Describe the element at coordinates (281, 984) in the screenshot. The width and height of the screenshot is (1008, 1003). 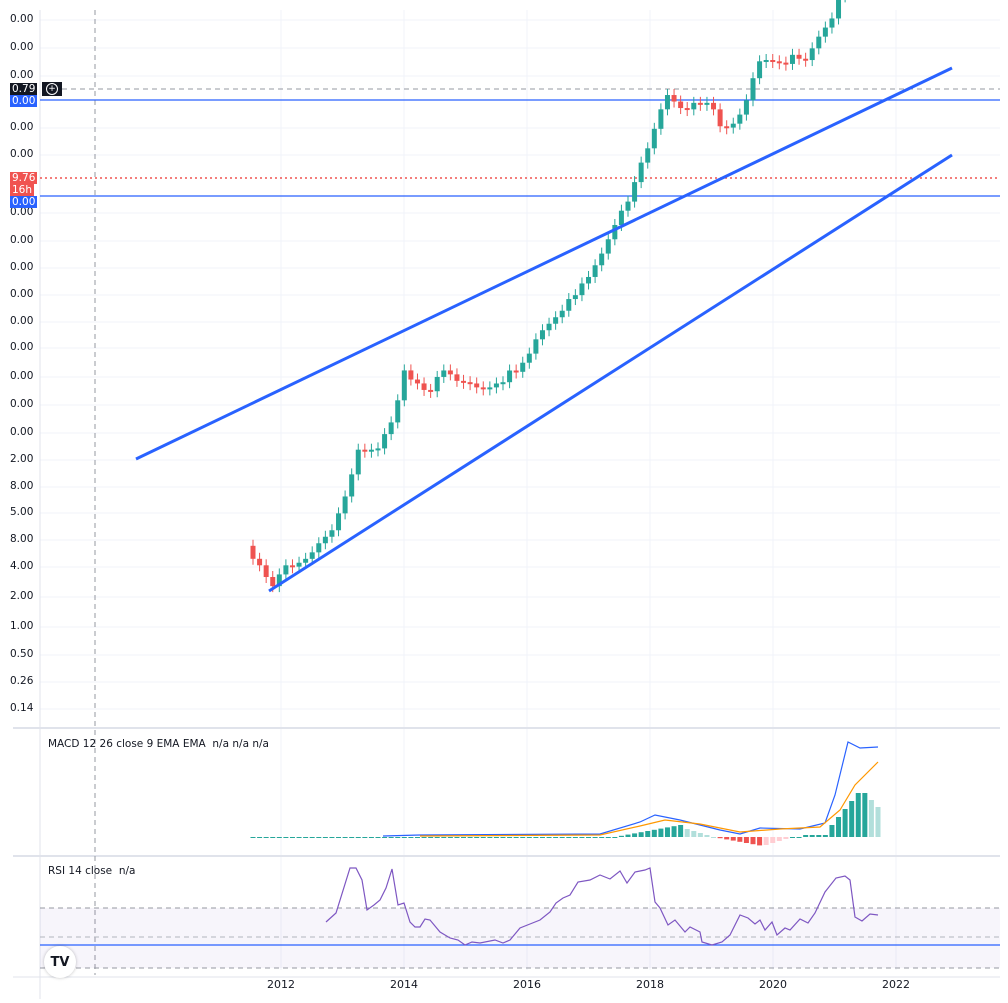
I see `time-label-2012: 2012` at that location.